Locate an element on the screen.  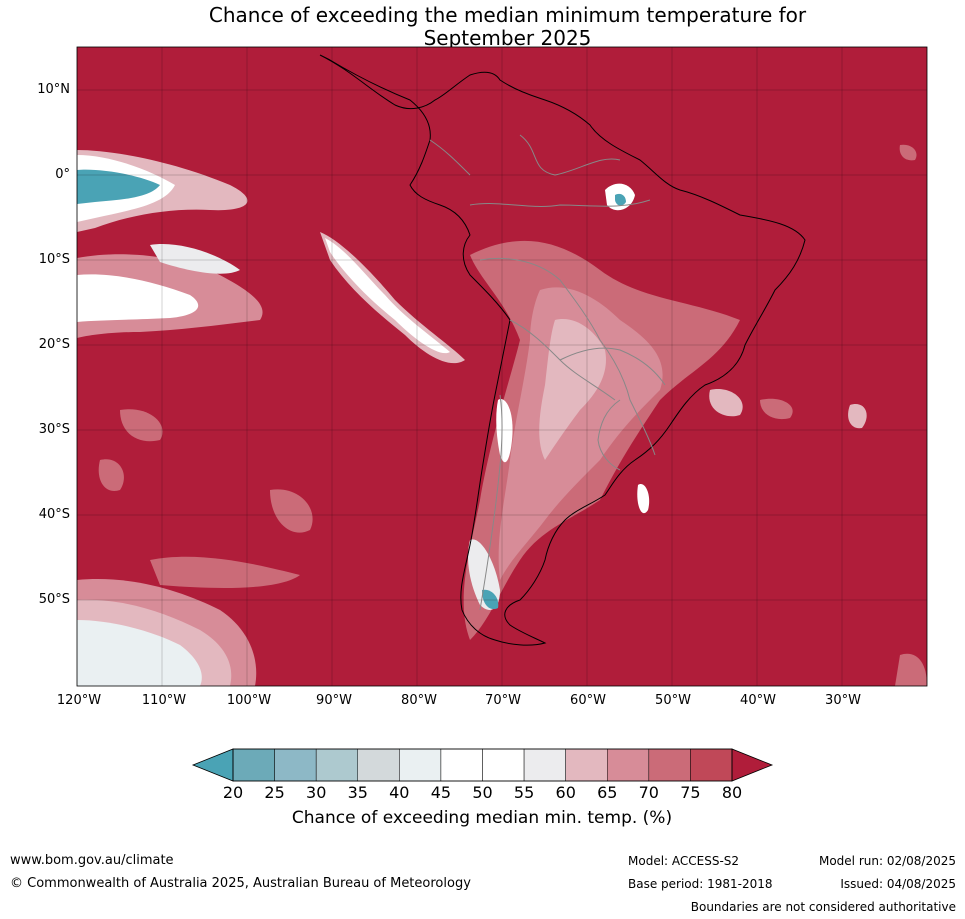
lat-label-50s: 50°S is located at coordinates (54, 599).